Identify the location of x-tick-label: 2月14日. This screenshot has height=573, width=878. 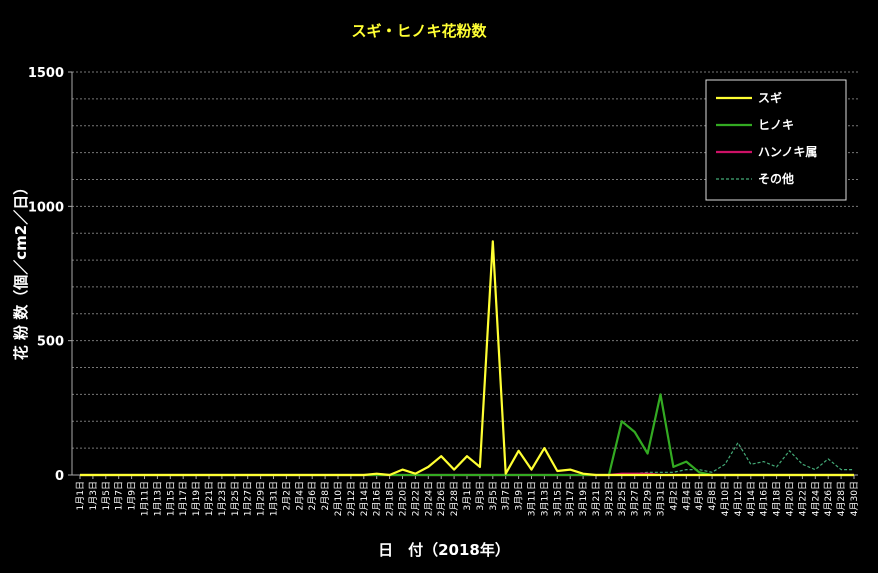
(364, 498).